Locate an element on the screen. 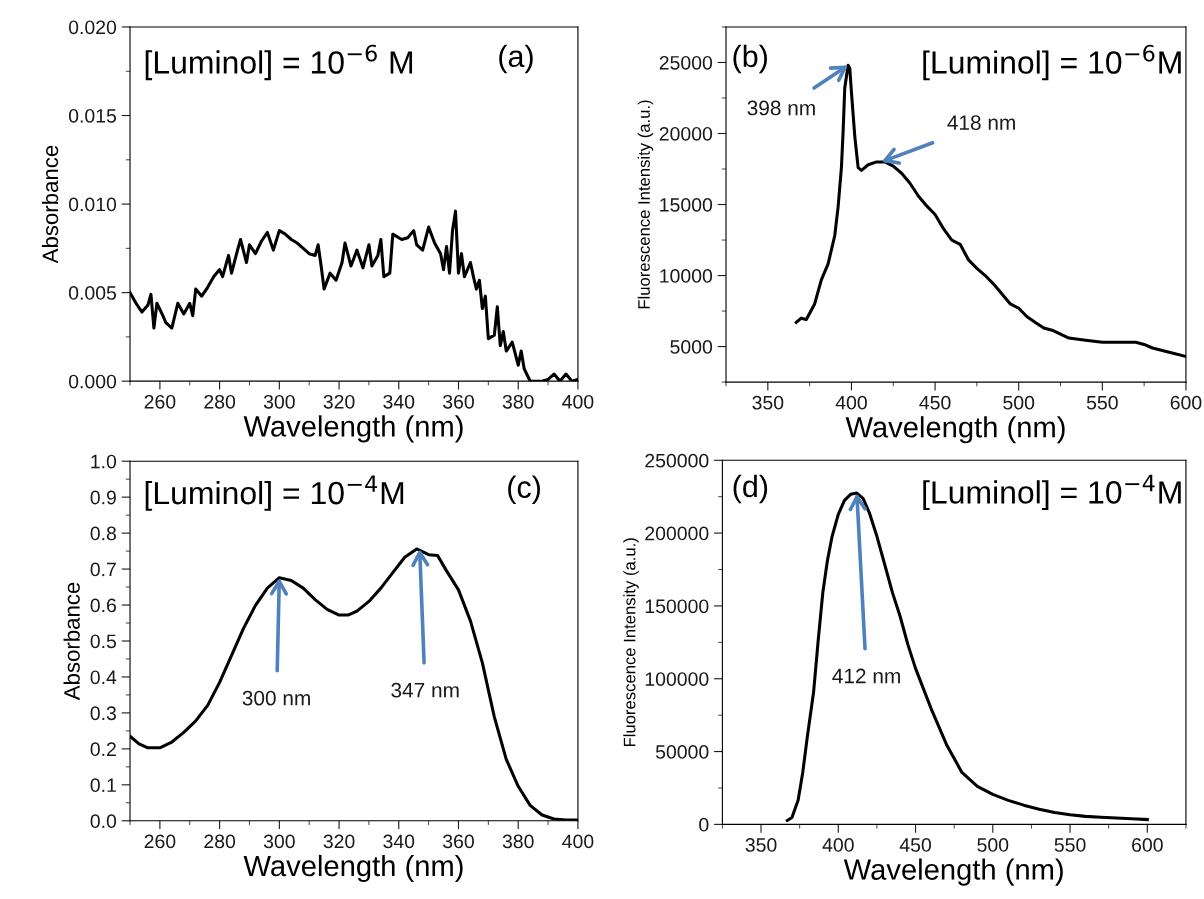 The image size is (1204, 899). y-tick-label: 1.0 is located at coordinates (104, 461).